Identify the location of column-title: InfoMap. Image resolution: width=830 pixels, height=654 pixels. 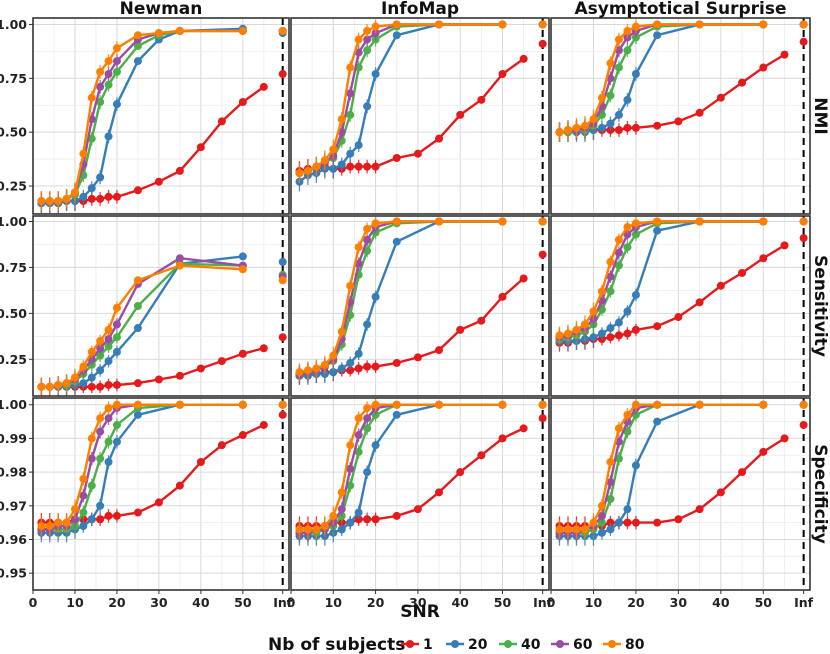
(420, 9).